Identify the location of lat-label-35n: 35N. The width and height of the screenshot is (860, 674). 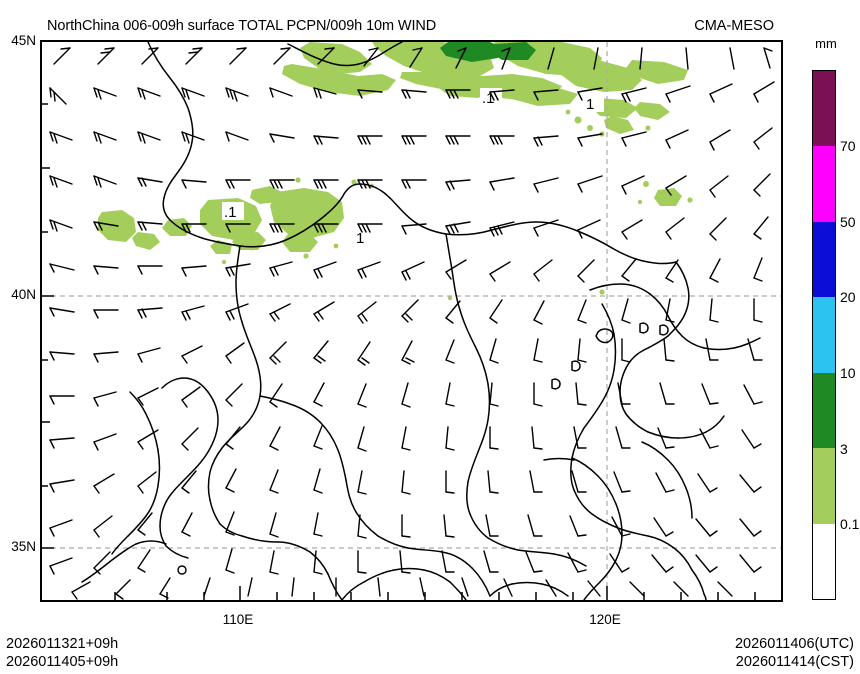
(23, 546).